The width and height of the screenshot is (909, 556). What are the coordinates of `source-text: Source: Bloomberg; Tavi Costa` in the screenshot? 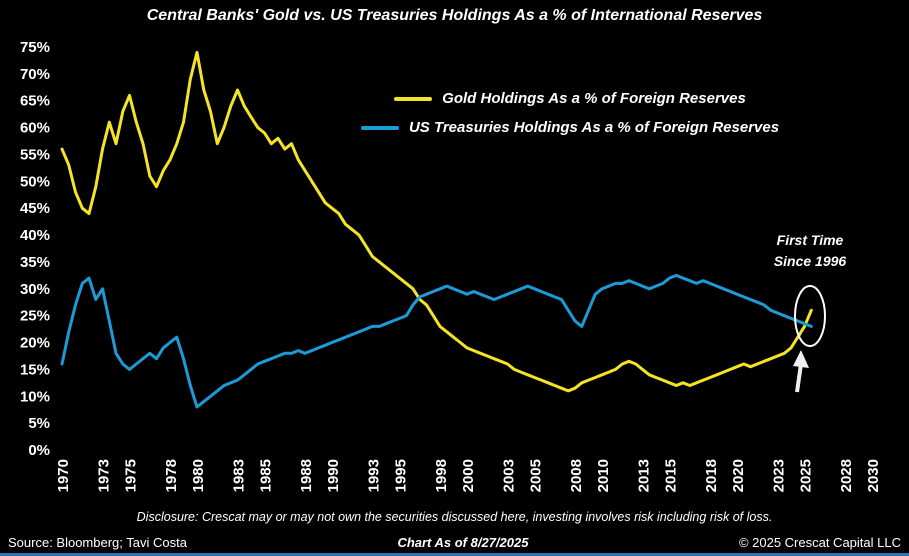 It's located at (97, 542).